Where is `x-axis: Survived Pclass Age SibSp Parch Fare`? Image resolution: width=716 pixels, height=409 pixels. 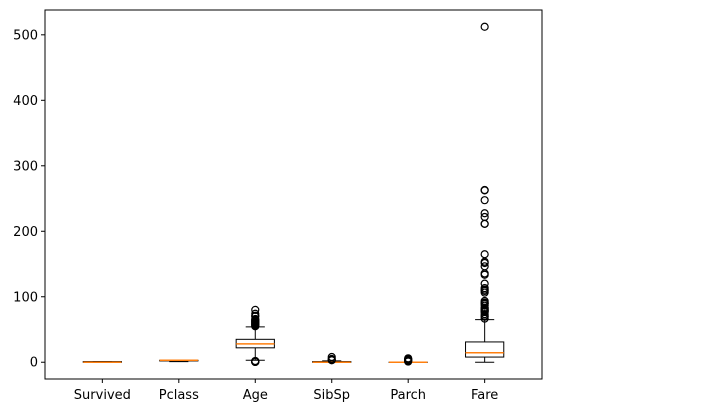
x-axis: Survived Pclass Age SibSp Parch Fare is located at coordinates (286, 391).